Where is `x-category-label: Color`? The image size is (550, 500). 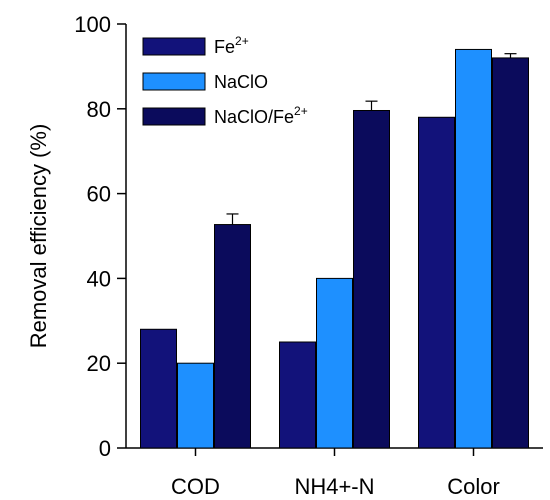
x-category-label: Color is located at coordinates (473, 486).